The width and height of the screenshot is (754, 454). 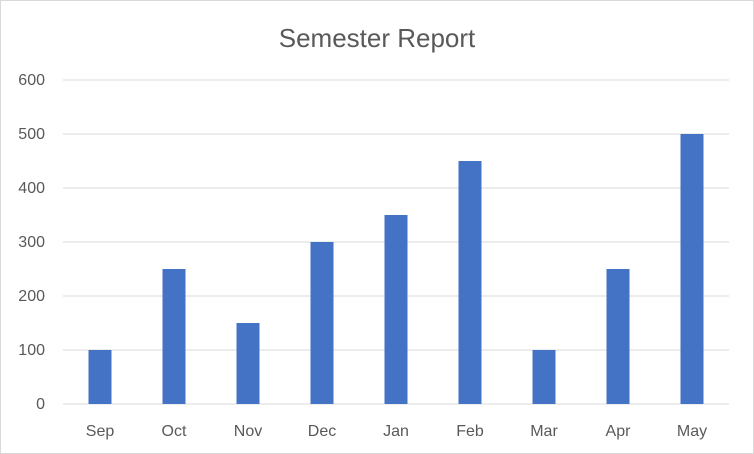 I want to click on chart-title: Semester Report, so click(x=377, y=38).